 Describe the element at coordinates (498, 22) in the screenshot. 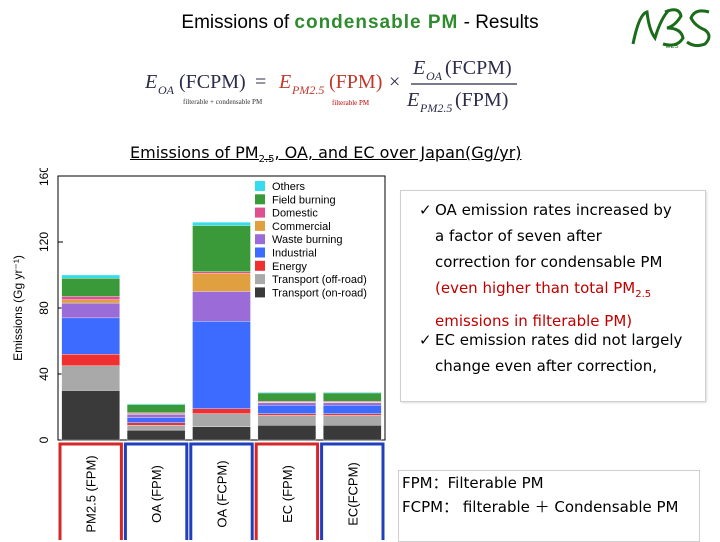

I see `title-suffix: - Results` at that location.